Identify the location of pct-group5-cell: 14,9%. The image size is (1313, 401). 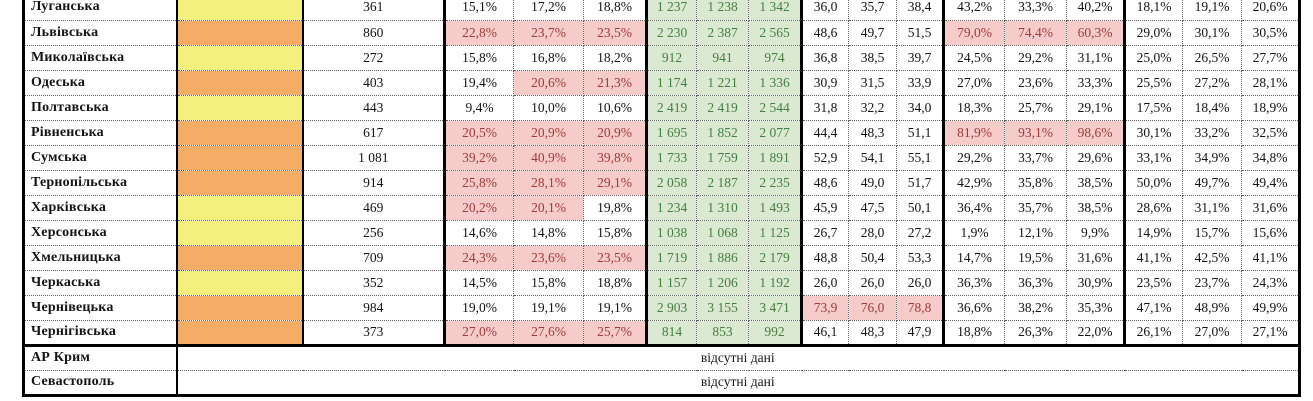
(1153, 233).